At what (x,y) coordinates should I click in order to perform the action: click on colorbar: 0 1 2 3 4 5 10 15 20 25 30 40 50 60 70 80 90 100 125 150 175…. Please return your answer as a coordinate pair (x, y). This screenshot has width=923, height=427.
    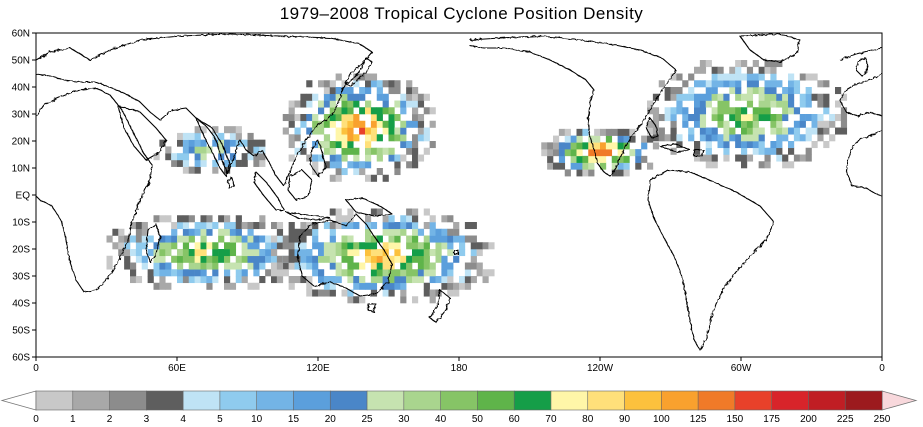
    Looking at the image, I should click on (459, 407).